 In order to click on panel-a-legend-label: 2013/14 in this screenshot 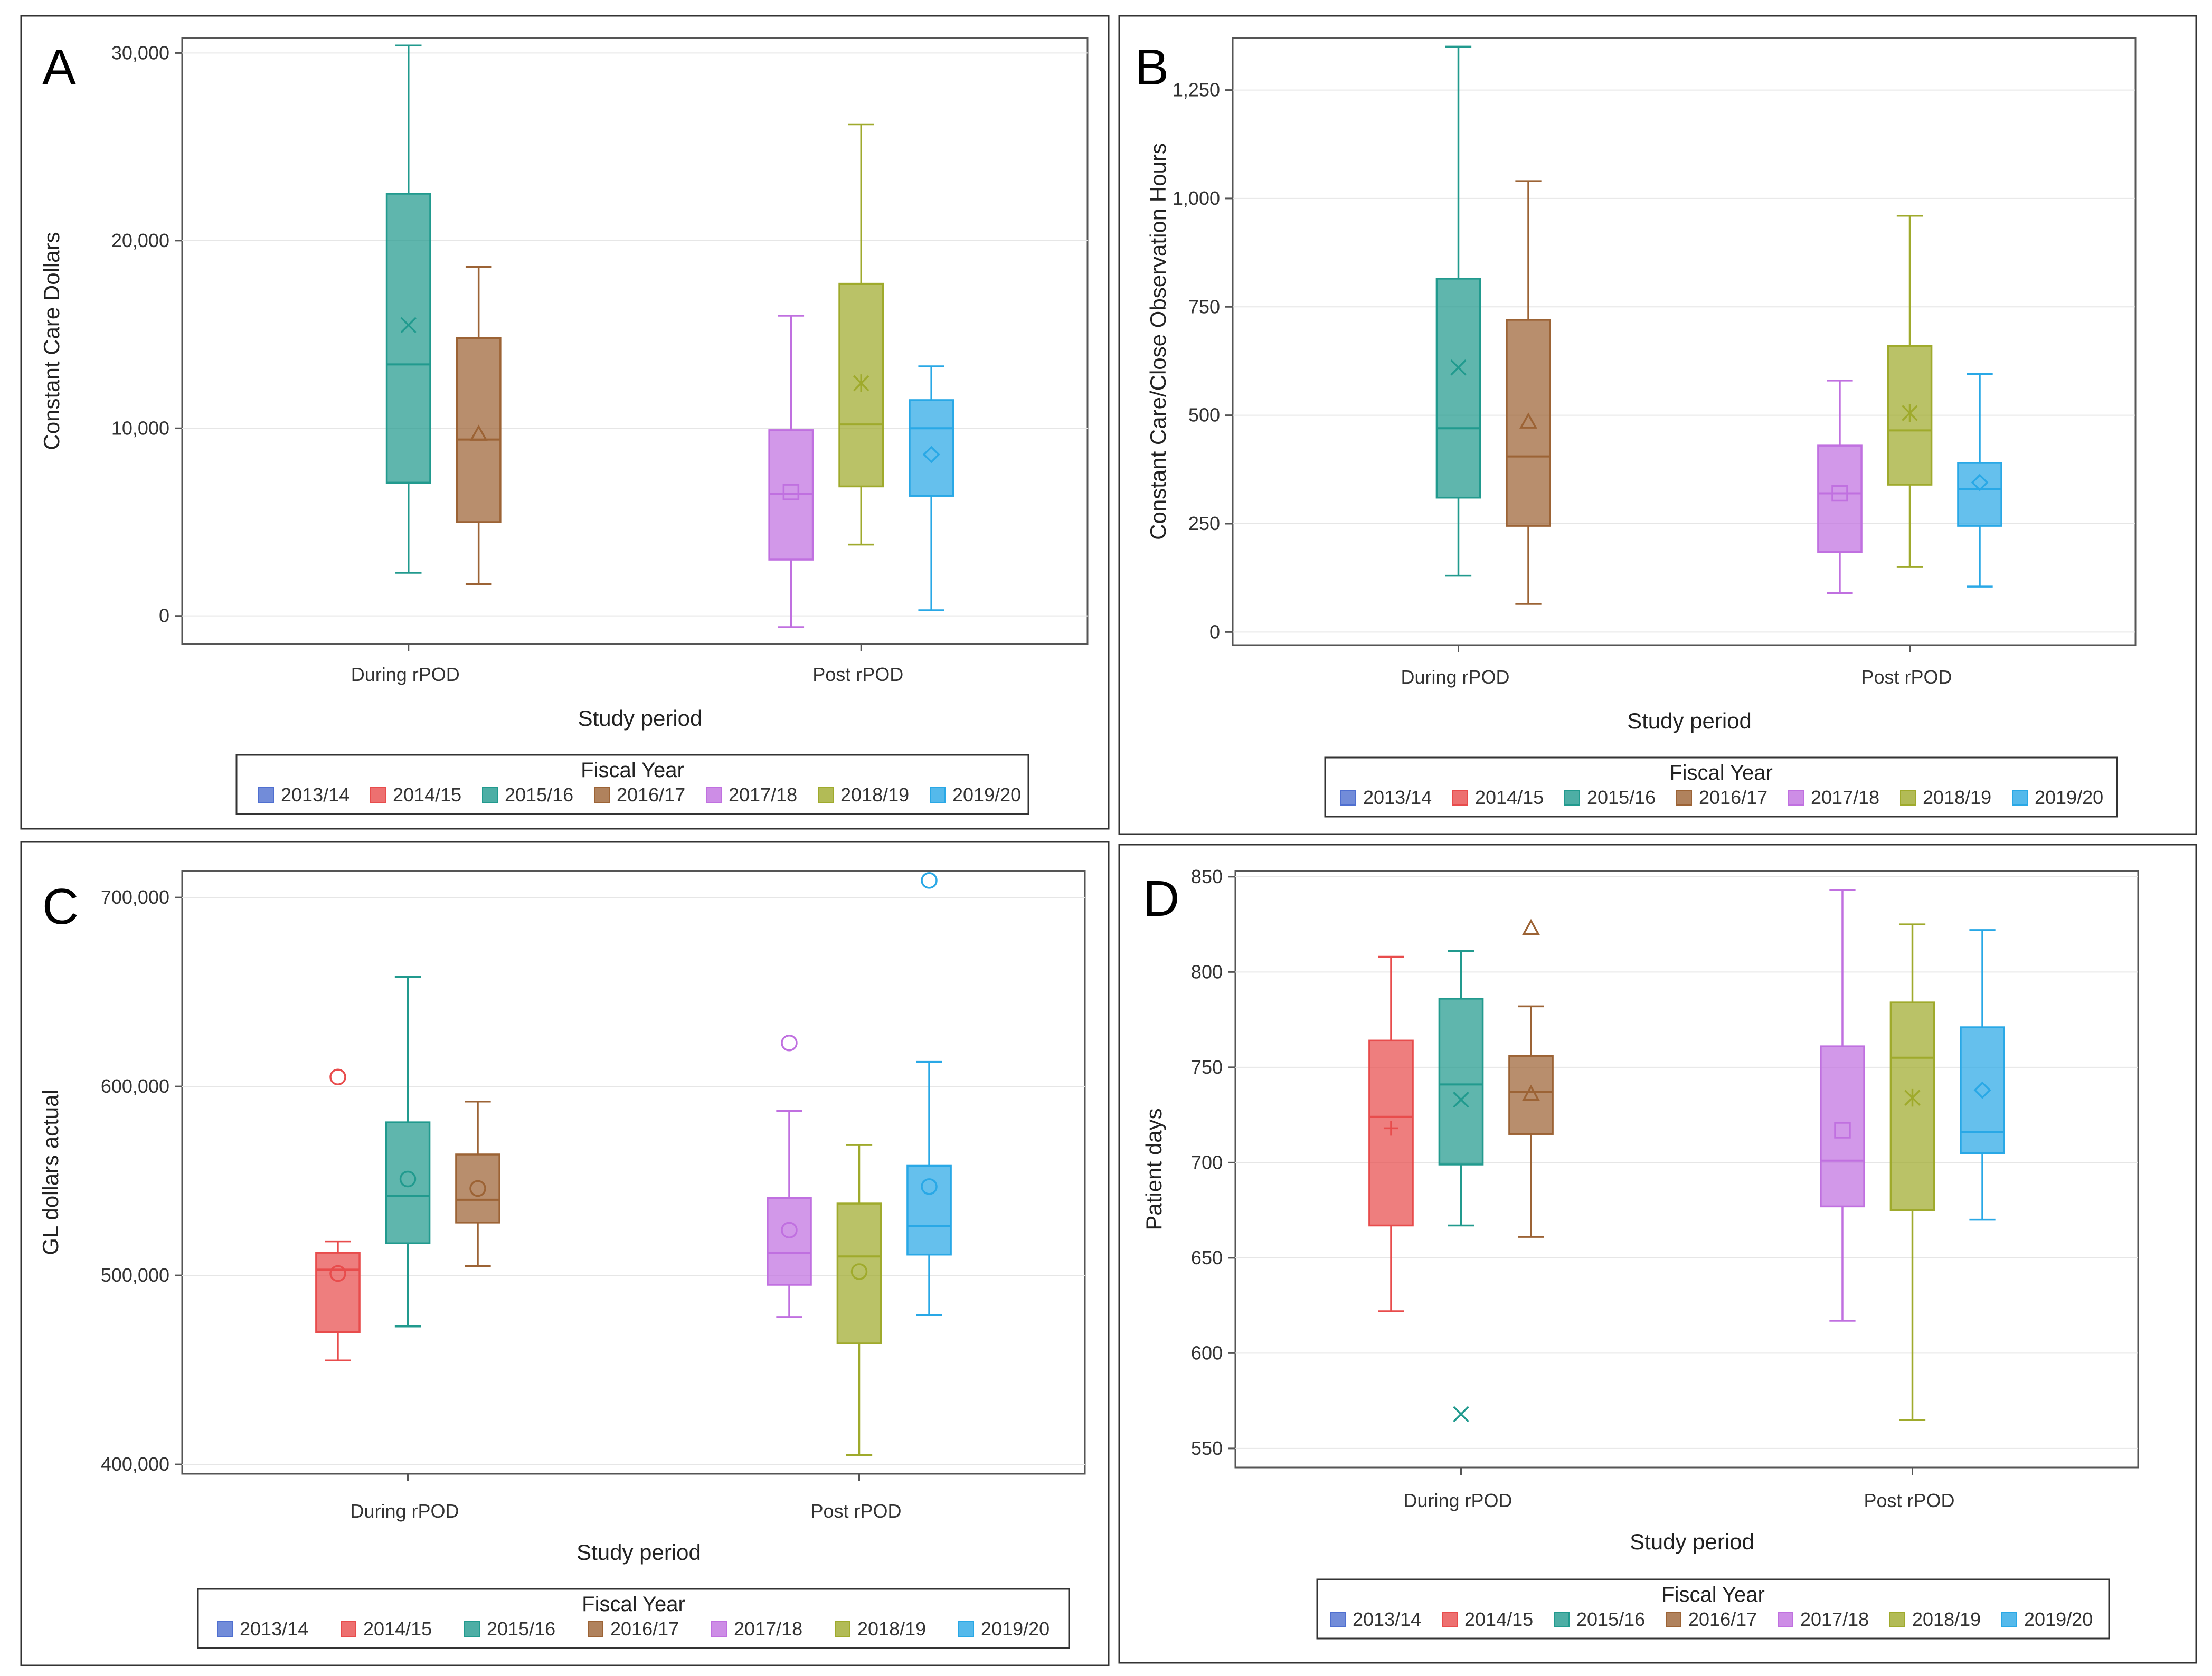, I will do `click(315, 795)`.